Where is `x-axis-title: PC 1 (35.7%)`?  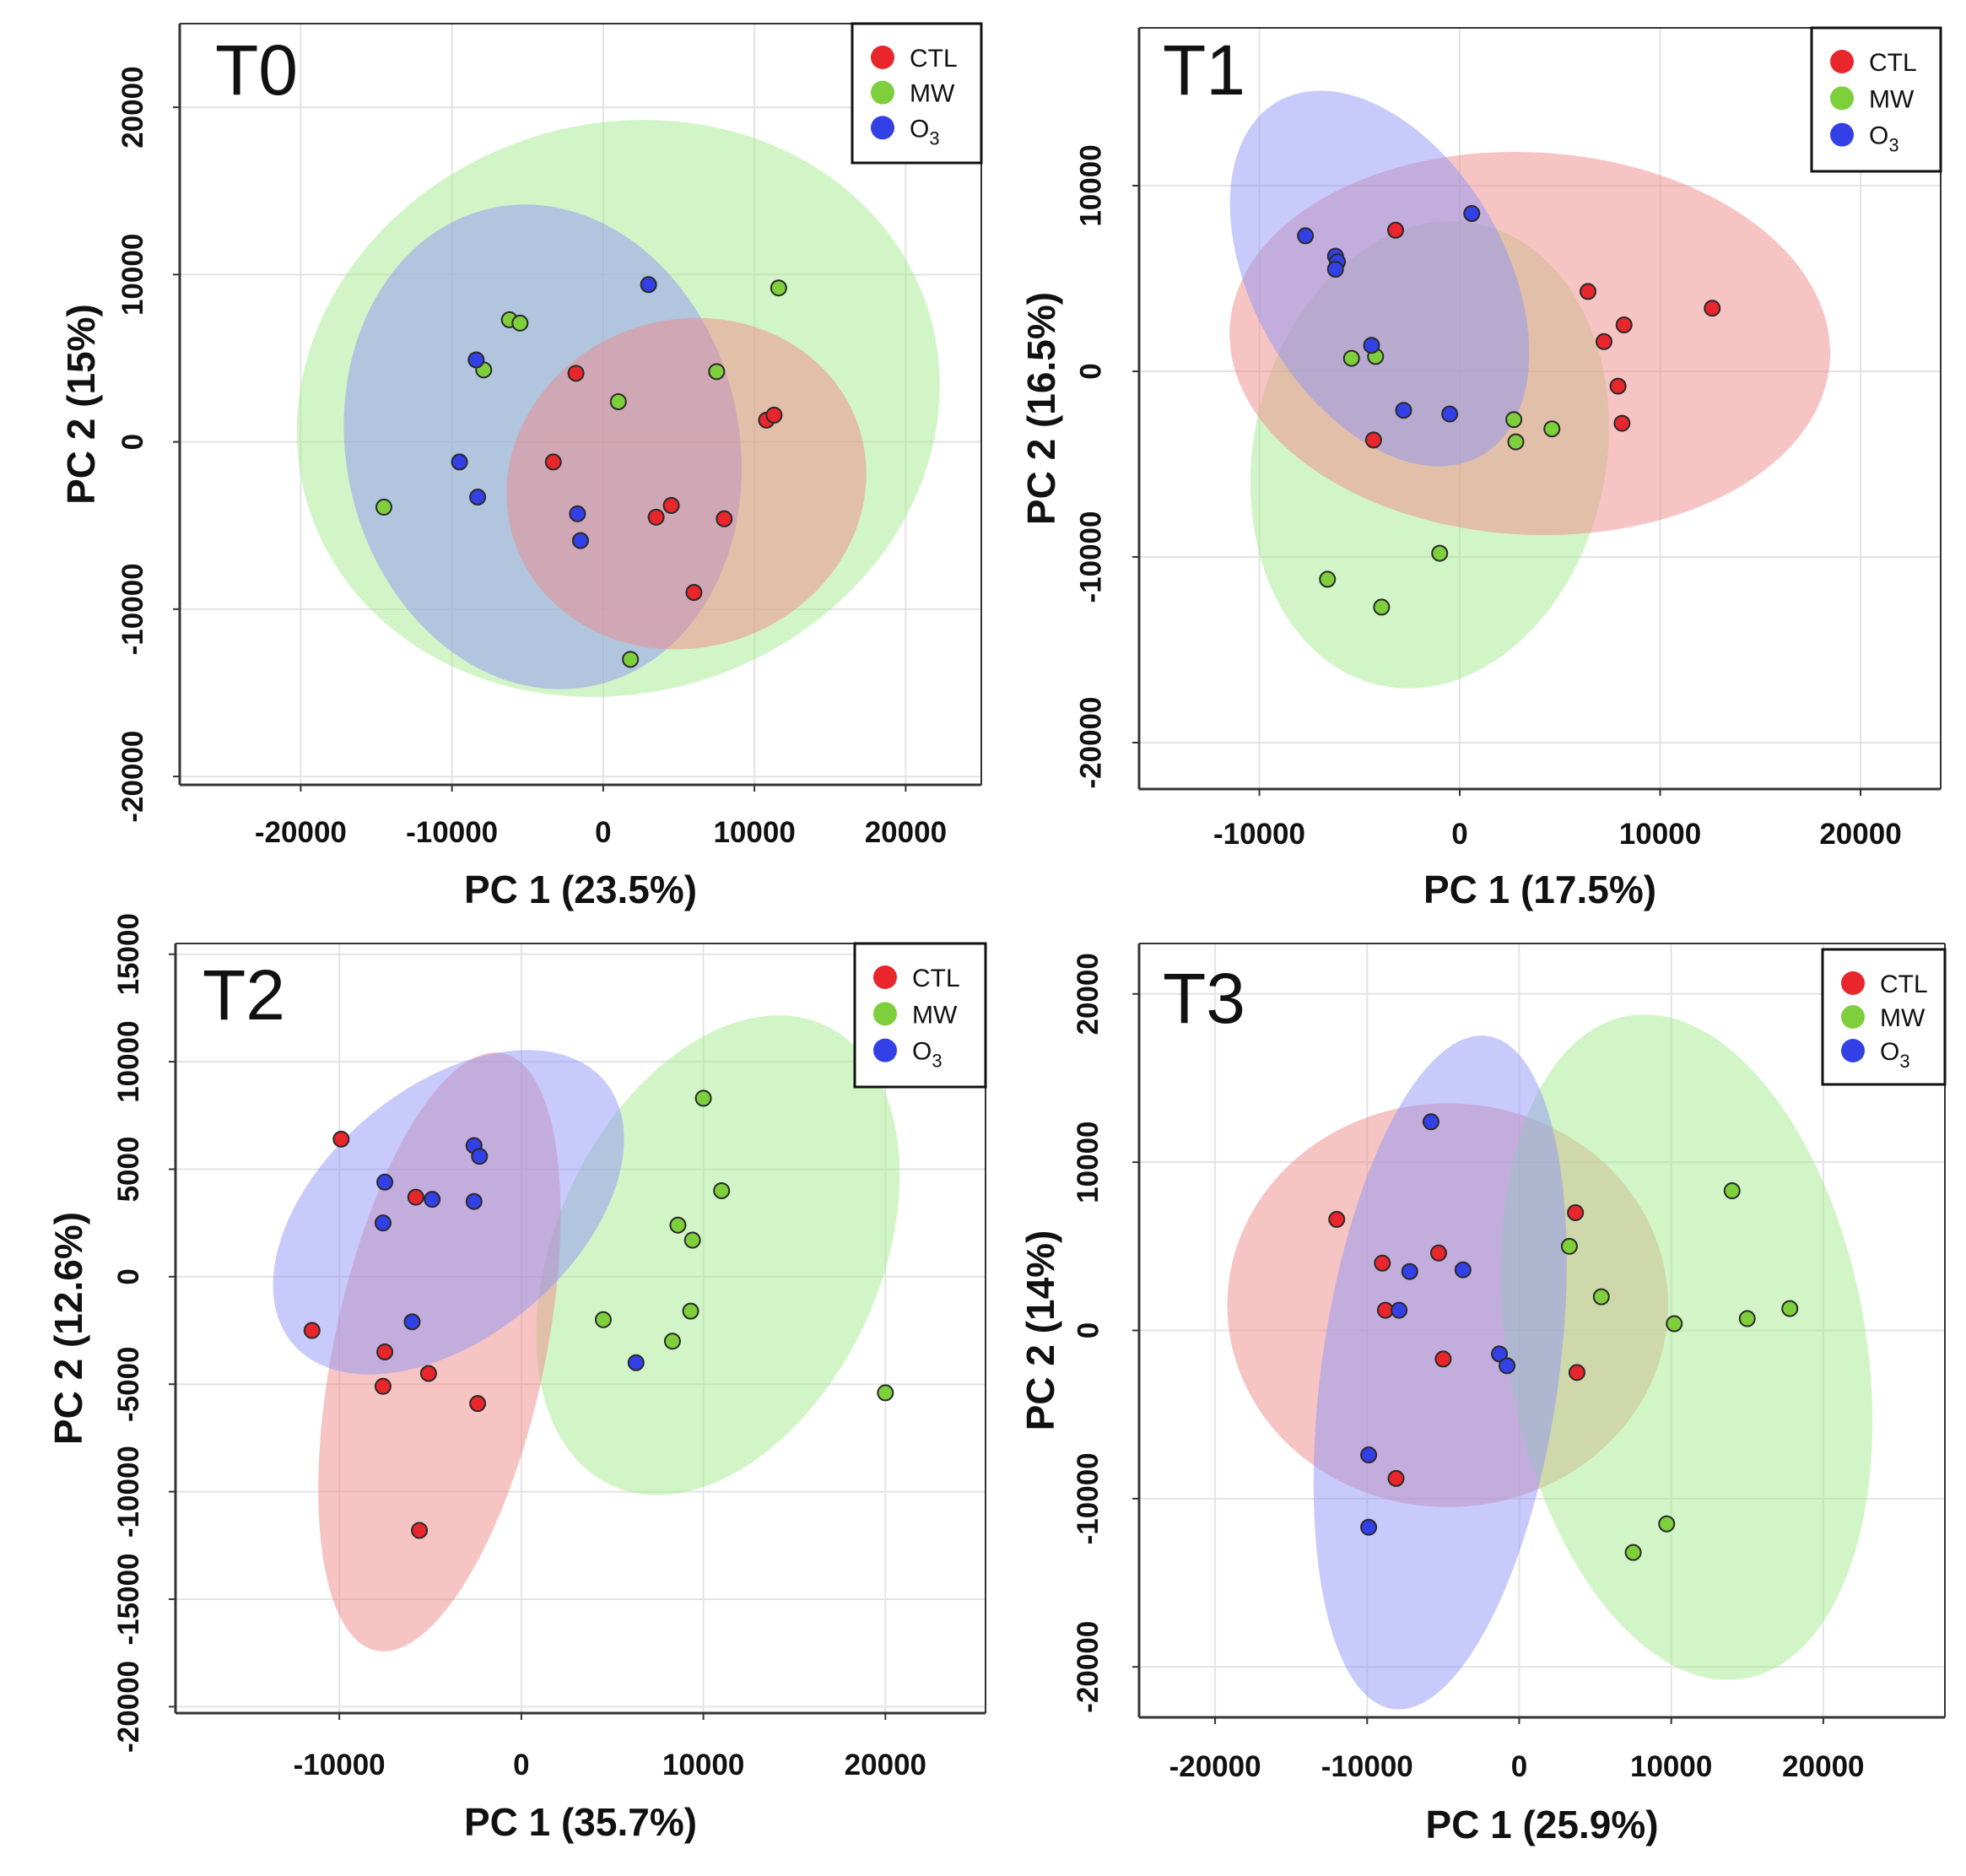
x-axis-title: PC 1 (35.7%) is located at coordinates (580, 1822).